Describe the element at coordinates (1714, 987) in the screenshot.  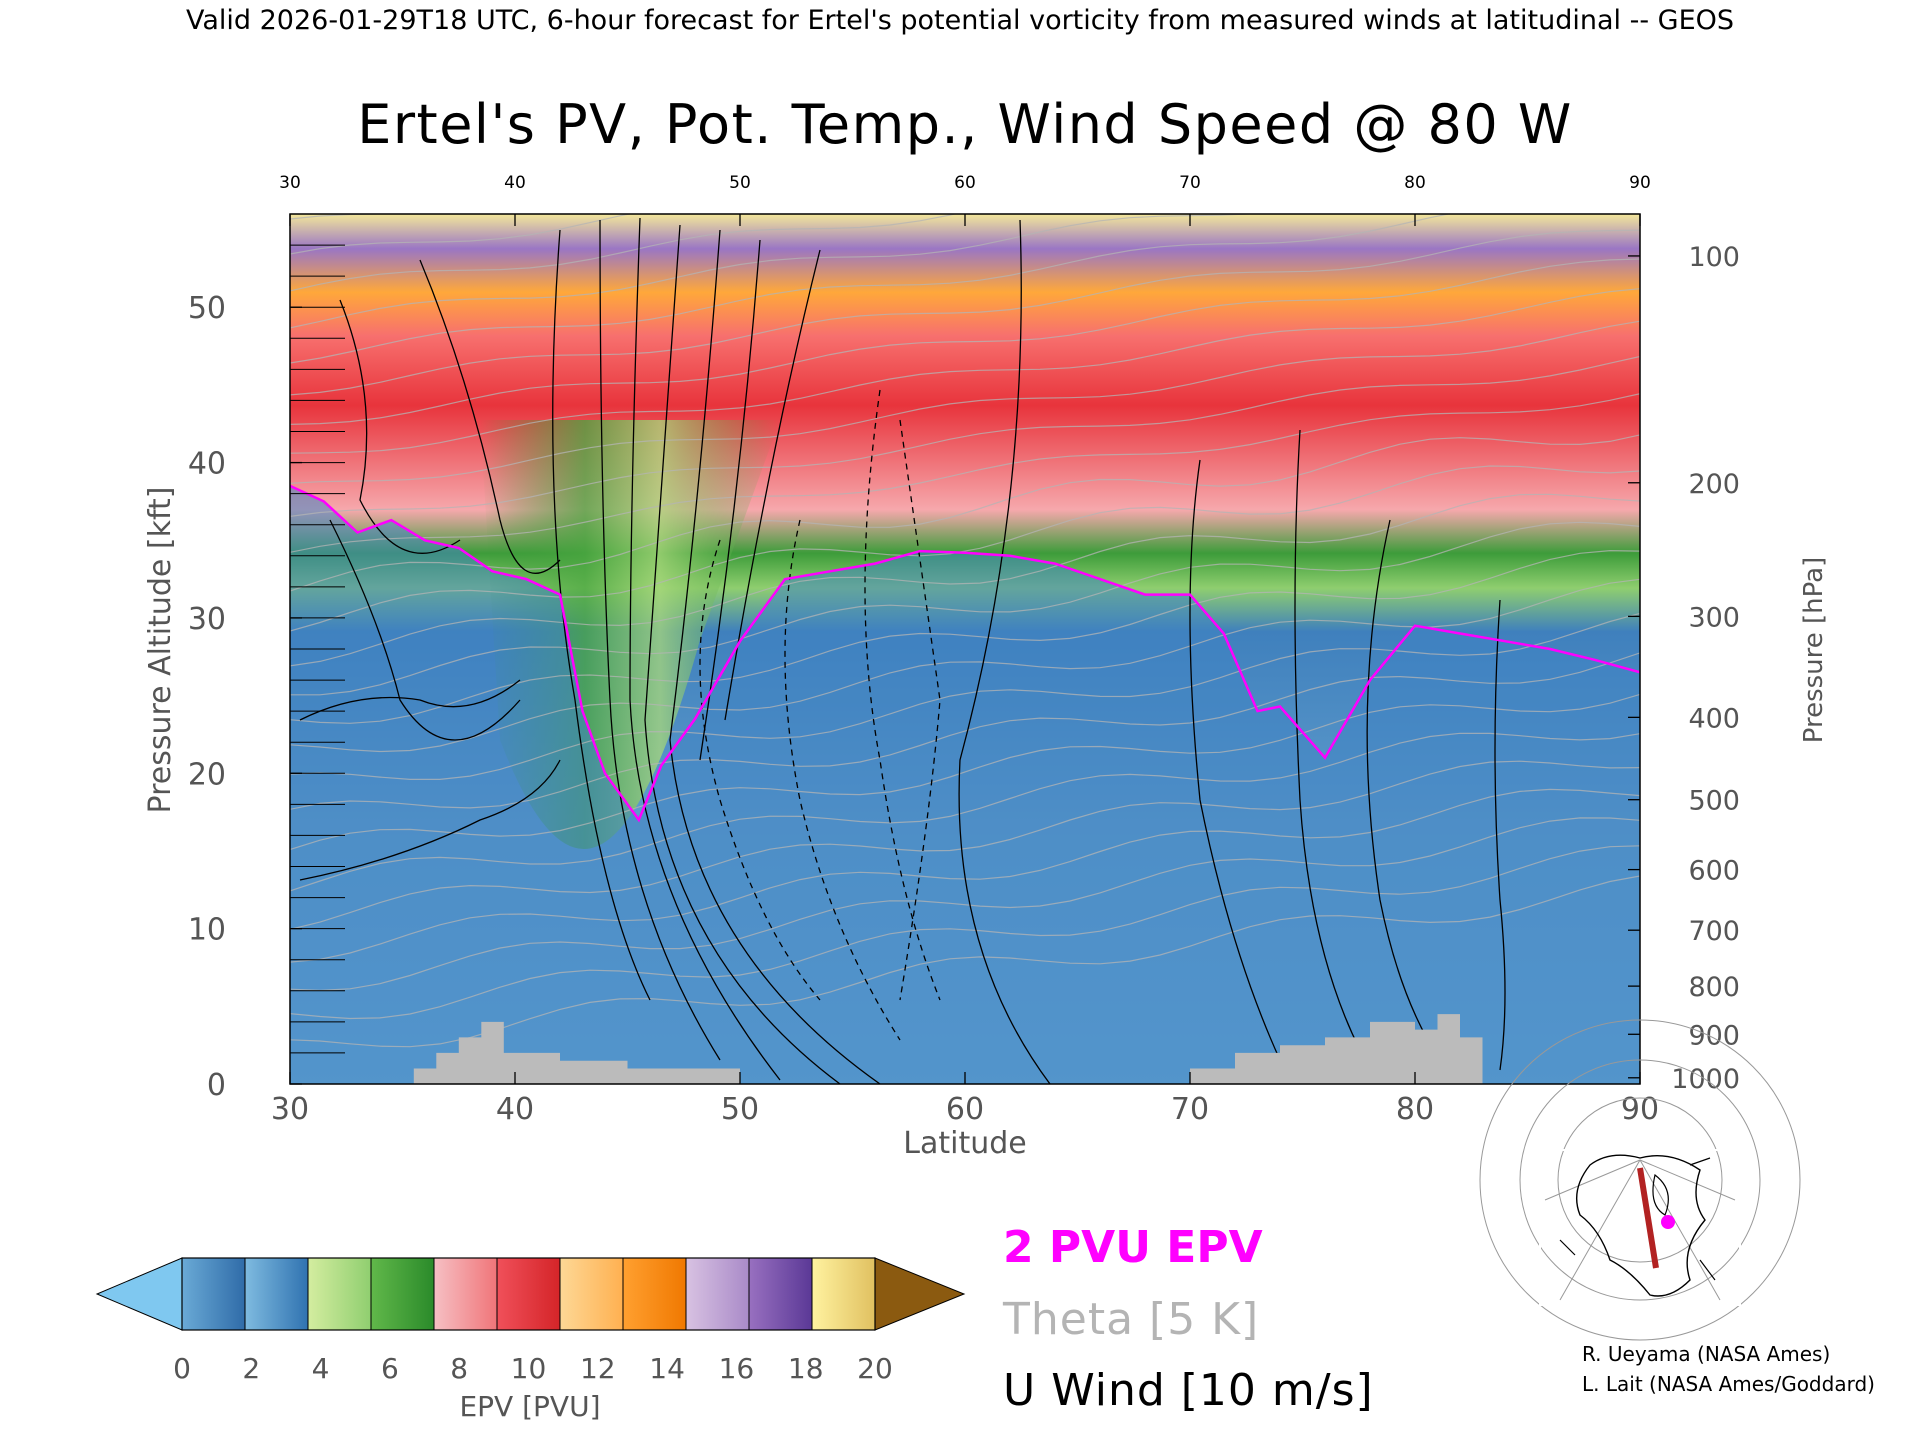
I see `y-tick-label-right: 800` at that location.